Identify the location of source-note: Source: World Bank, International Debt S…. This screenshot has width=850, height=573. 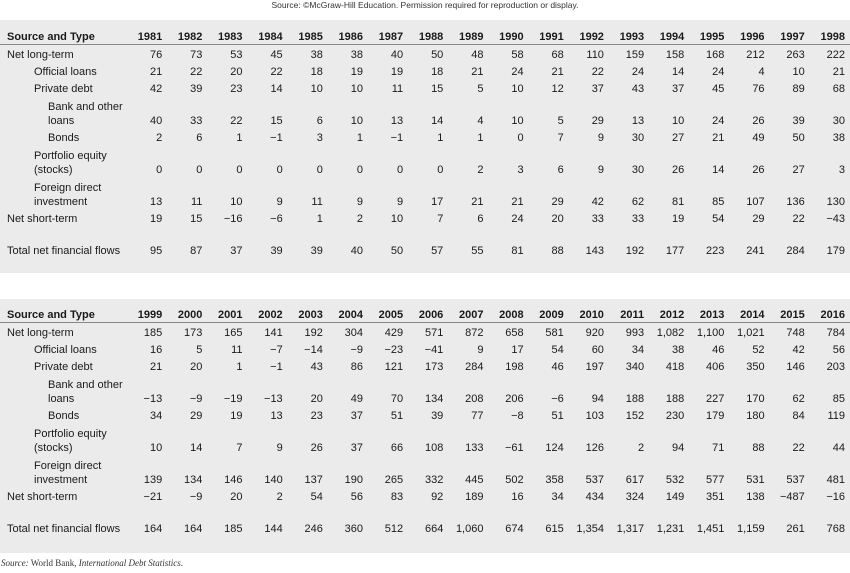
(92, 563).